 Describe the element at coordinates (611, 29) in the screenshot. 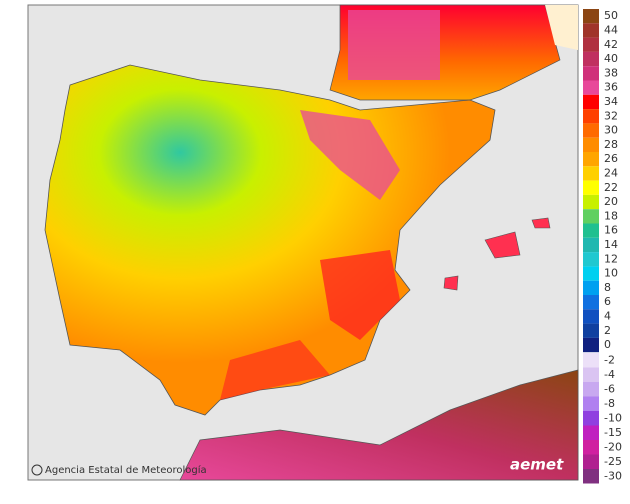

I see `legend-label: 44` at that location.